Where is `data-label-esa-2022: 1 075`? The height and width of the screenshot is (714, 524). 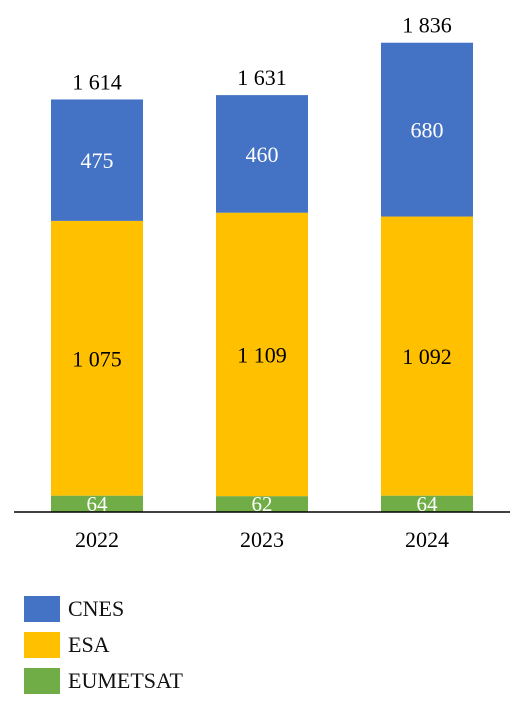
data-label-esa-2022: 1 075 is located at coordinates (97, 358).